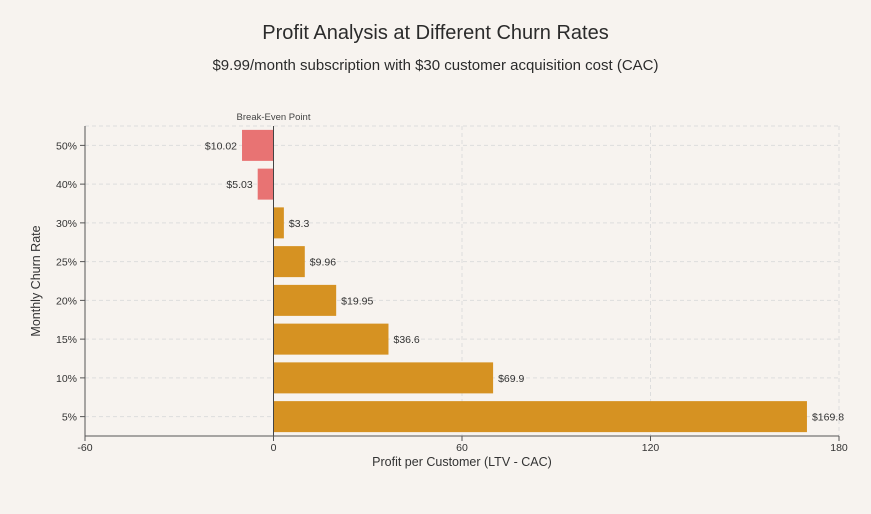 The image size is (871, 514). Describe the element at coordinates (66, 185) in the screenshot. I see `y-tick-label: 40%` at that location.